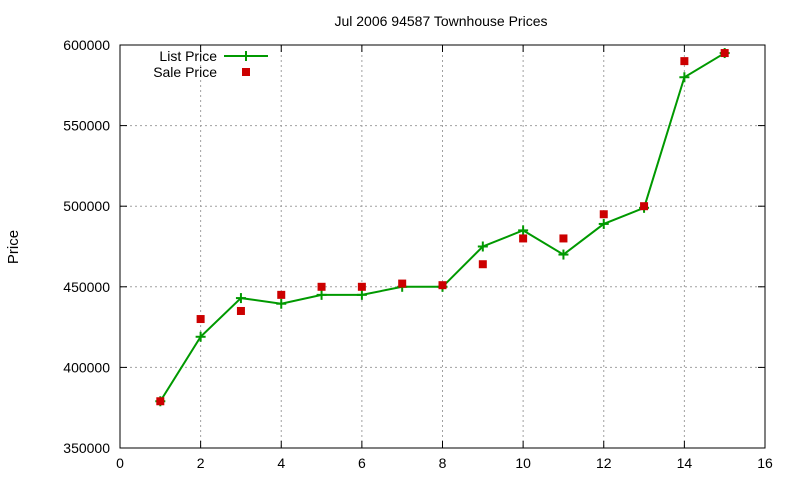 Image resolution: width=800 pixels, height=480 pixels. I want to click on y-tick-label: 350000, so click(86, 448).